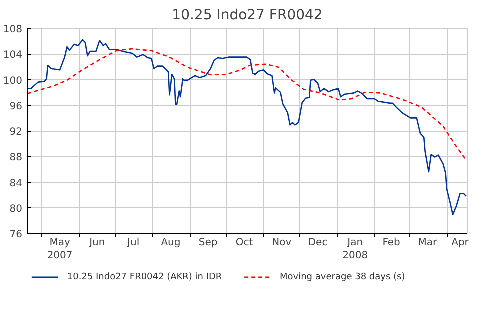  I want to click on x-tick-label: Jan 2008, so click(355, 250).